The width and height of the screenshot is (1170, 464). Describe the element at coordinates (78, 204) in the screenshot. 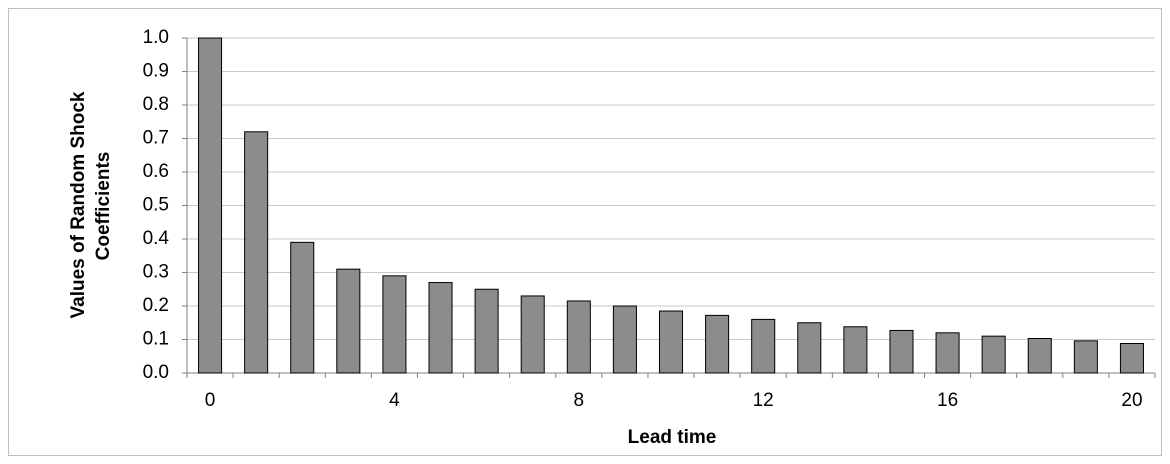

I see `y-axis-label: Values of Random Shock` at that location.